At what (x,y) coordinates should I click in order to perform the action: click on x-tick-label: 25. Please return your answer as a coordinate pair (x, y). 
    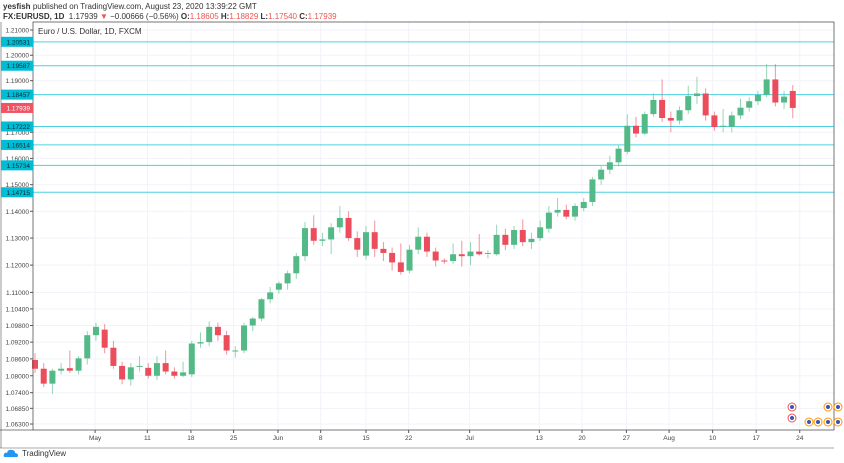
    Looking at the image, I should click on (234, 438).